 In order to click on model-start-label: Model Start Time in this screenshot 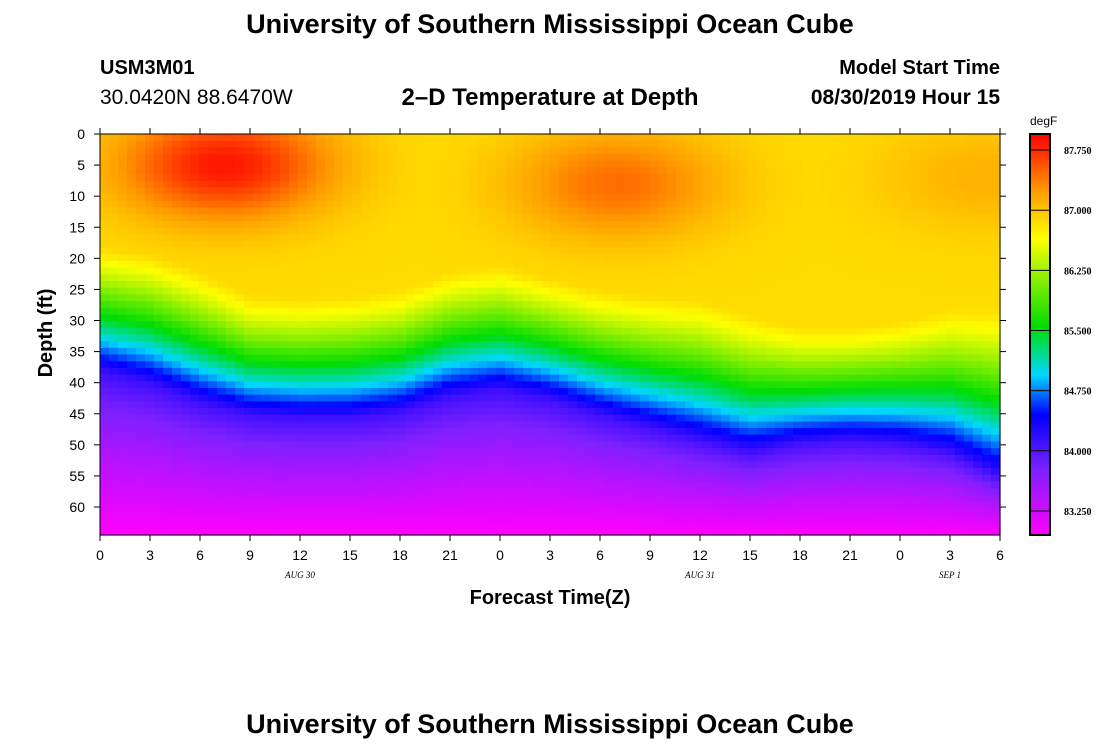, I will do `click(919, 68)`.